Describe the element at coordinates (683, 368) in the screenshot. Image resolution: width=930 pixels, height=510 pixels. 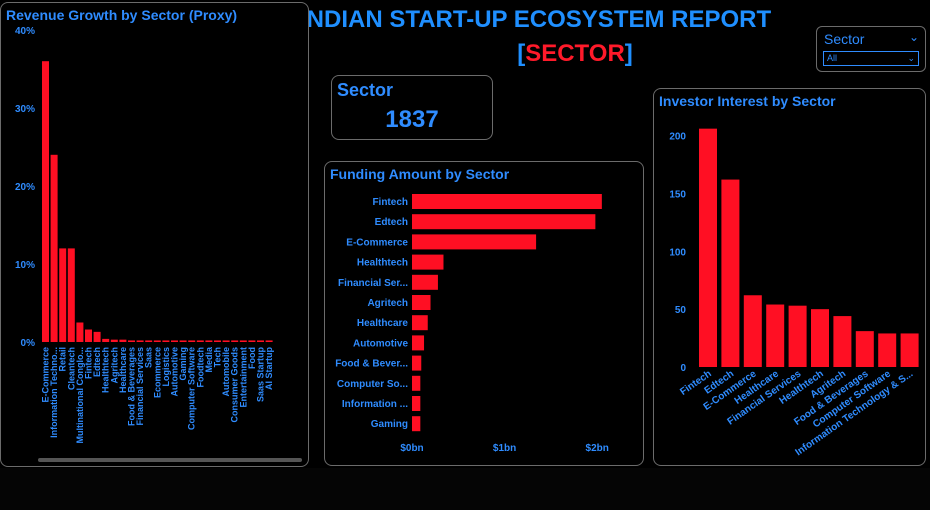
I see `y-tick-label: 0` at that location.